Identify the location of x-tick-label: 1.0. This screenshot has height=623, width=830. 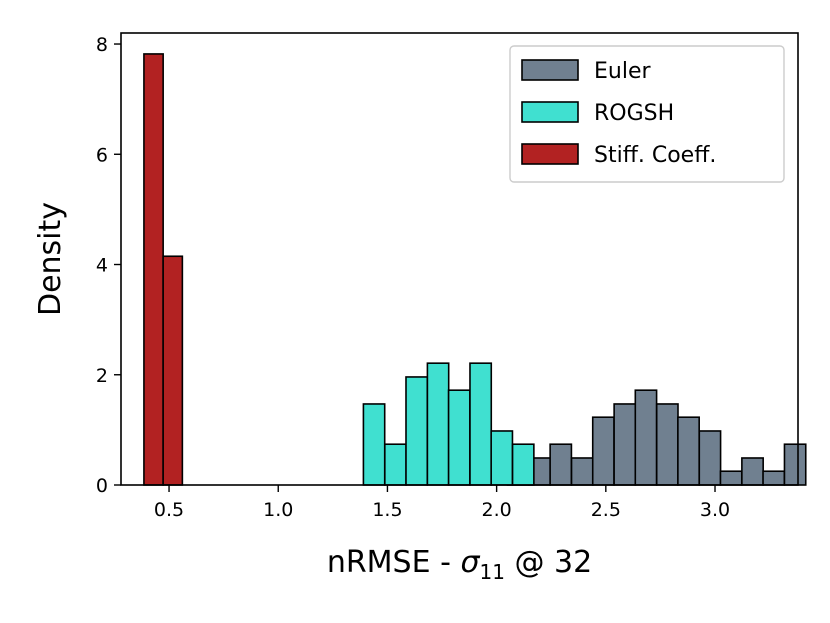
(278, 510).